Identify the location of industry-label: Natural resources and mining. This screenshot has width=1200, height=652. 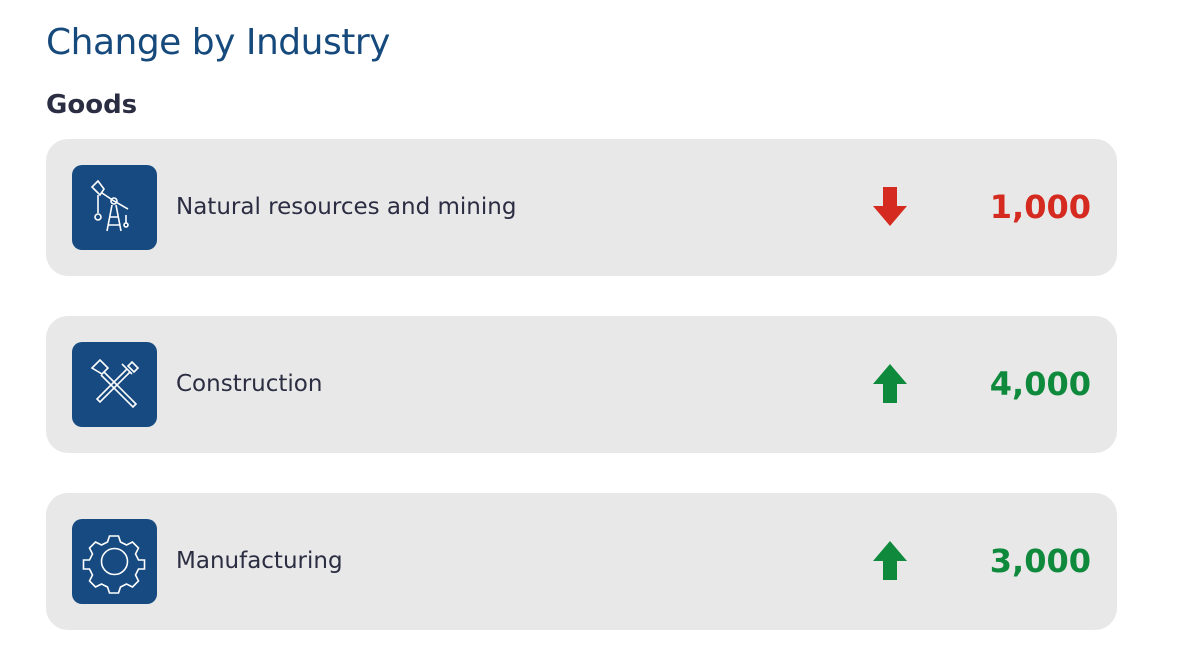
(346, 207).